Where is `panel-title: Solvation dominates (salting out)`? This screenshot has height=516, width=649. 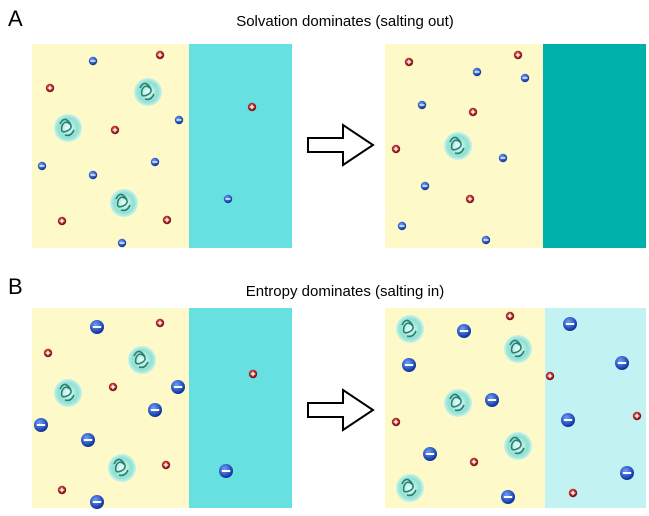 panel-title: Solvation dominates (salting out) is located at coordinates (345, 21).